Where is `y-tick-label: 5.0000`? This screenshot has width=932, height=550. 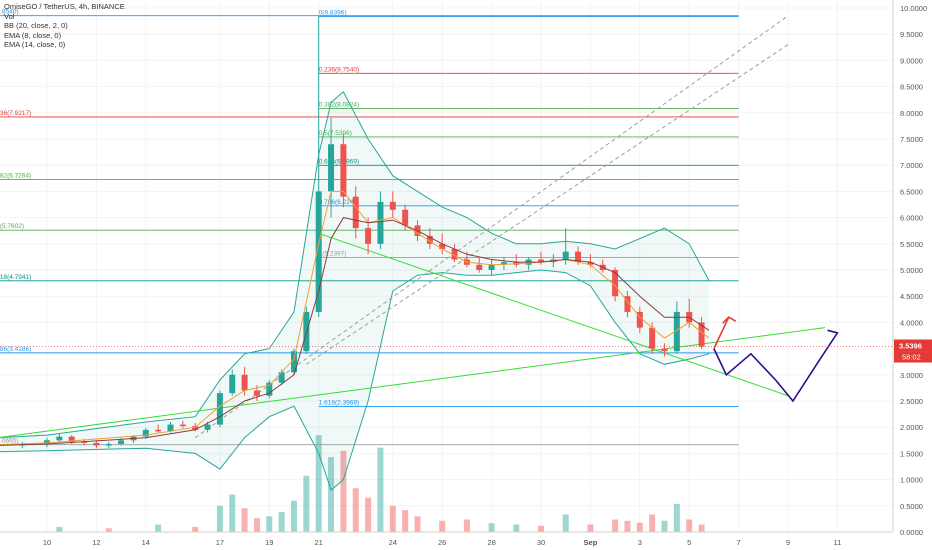
y-tick-label: 5.0000 is located at coordinates (911, 270).